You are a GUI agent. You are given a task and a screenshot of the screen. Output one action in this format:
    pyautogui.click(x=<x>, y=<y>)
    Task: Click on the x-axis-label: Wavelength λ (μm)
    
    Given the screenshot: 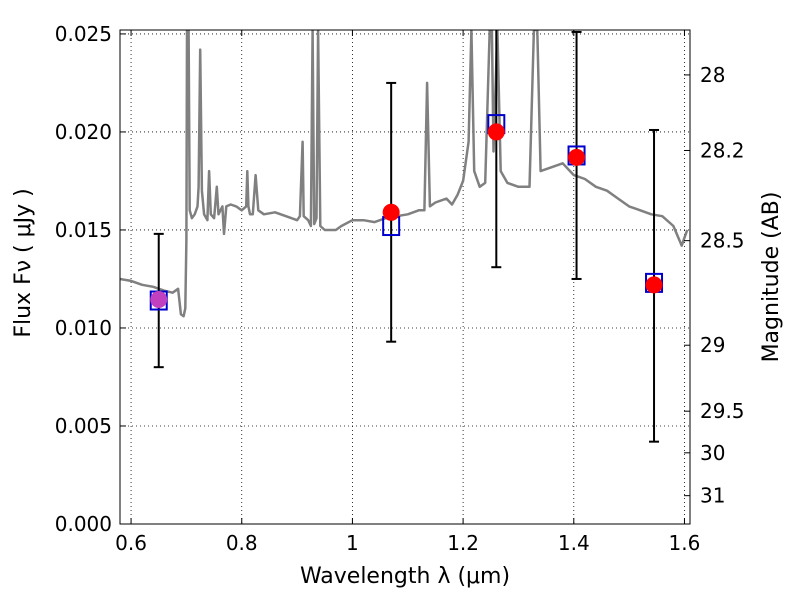 What is the action you would take?
    pyautogui.click(x=405, y=576)
    